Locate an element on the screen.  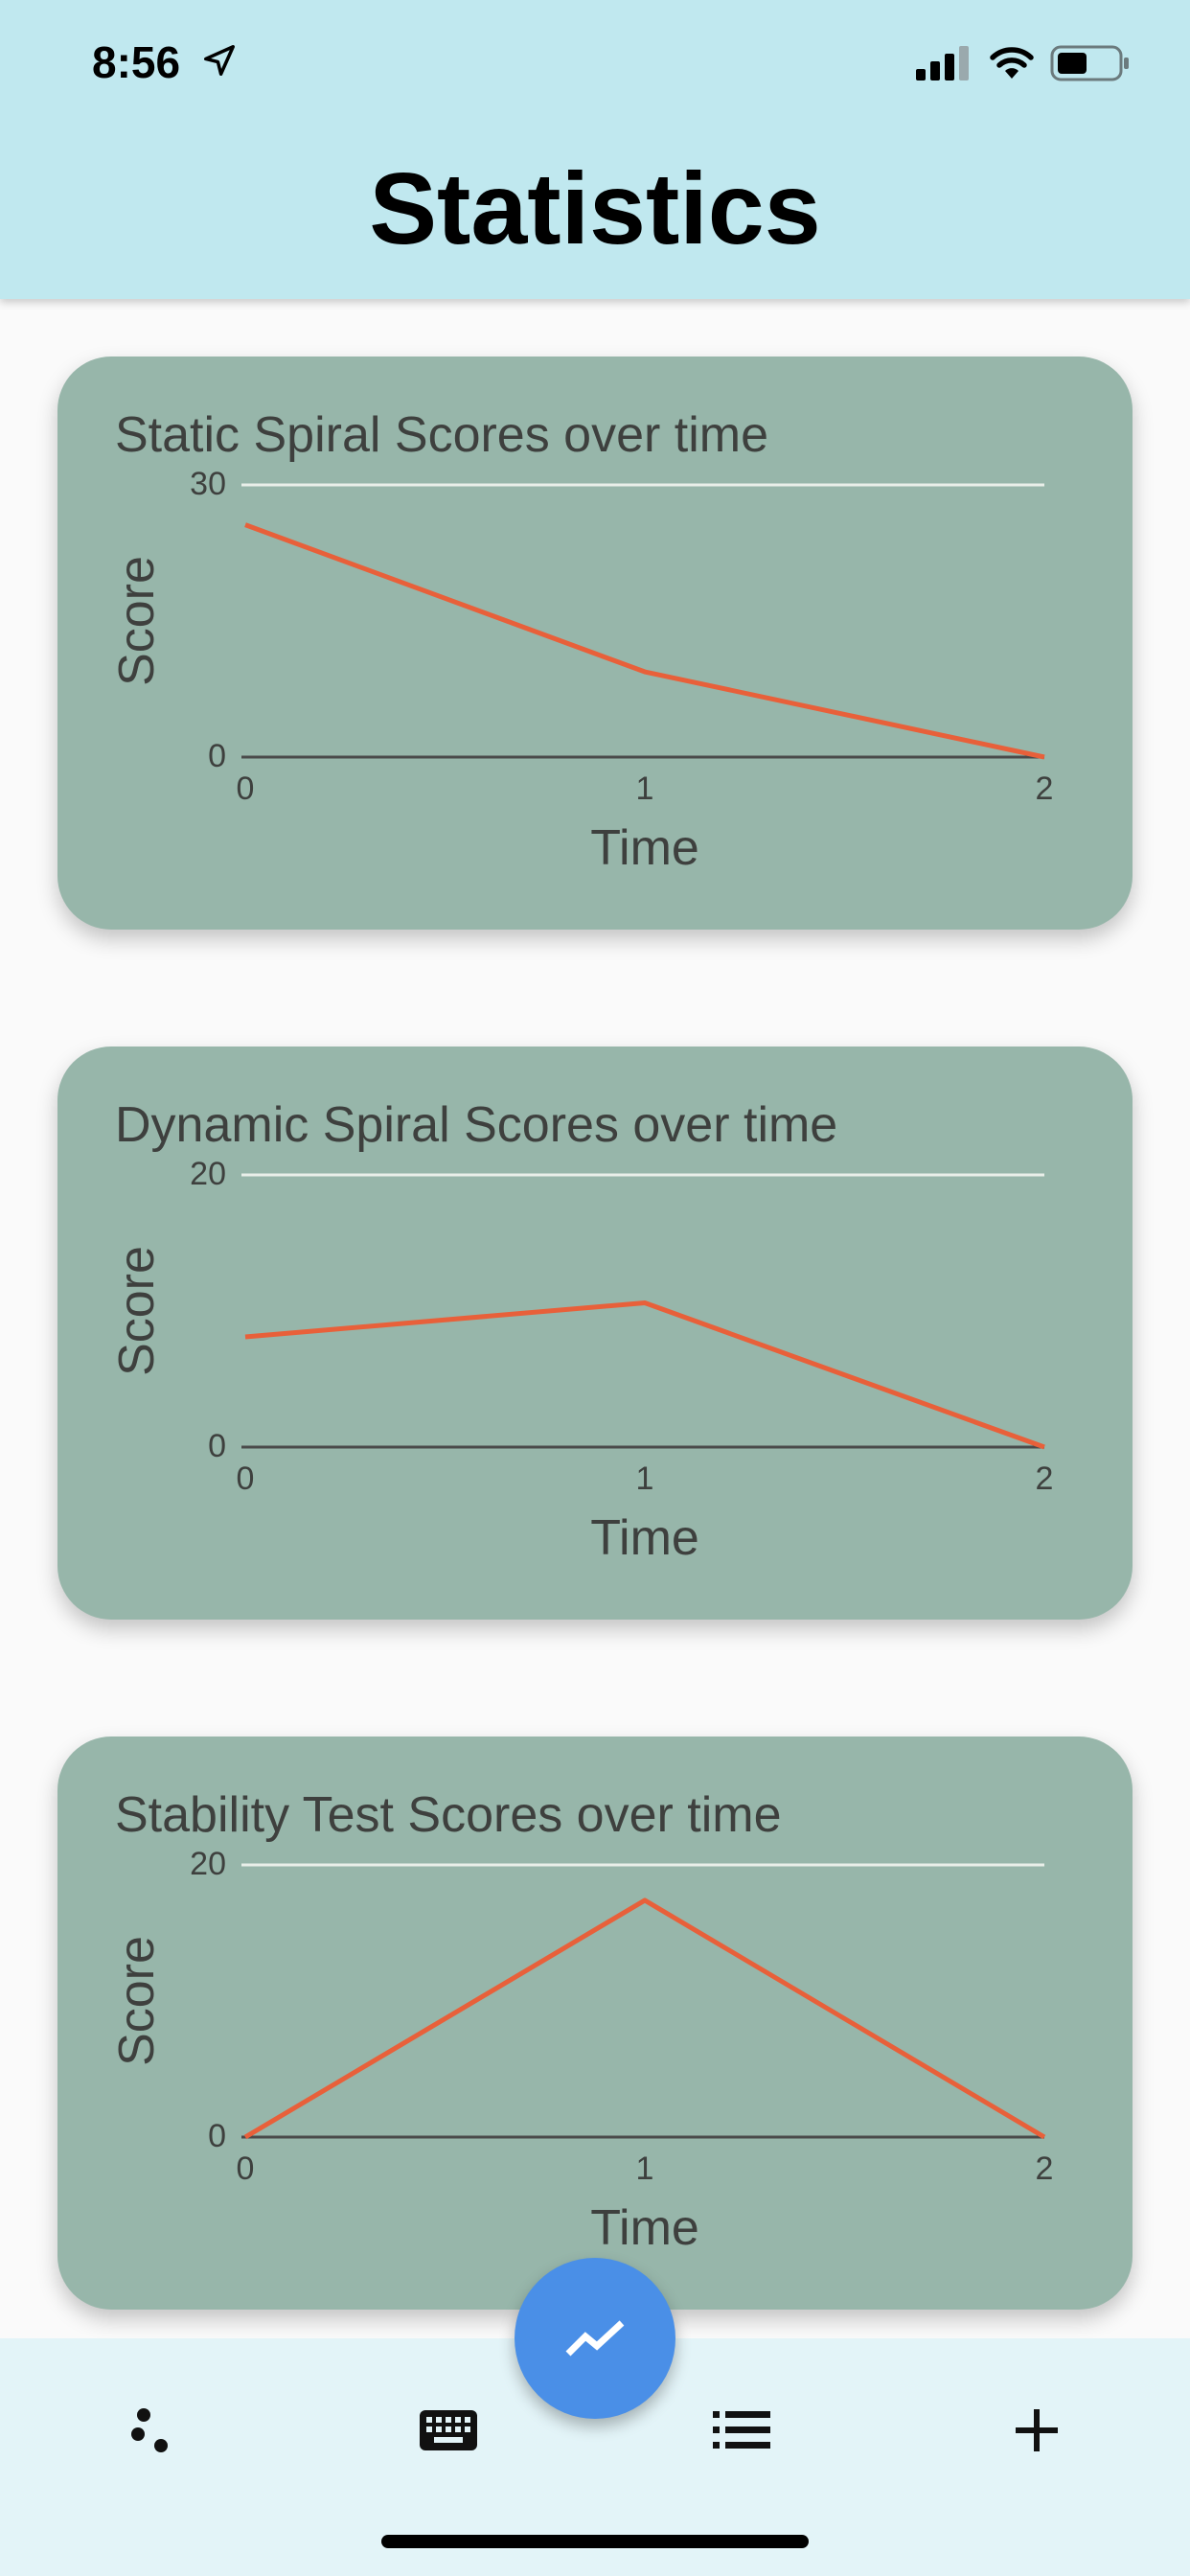
dynamic-spiral-line-chart: 0 20 0 1 2 Time Score is located at coordinates (581, 1361).